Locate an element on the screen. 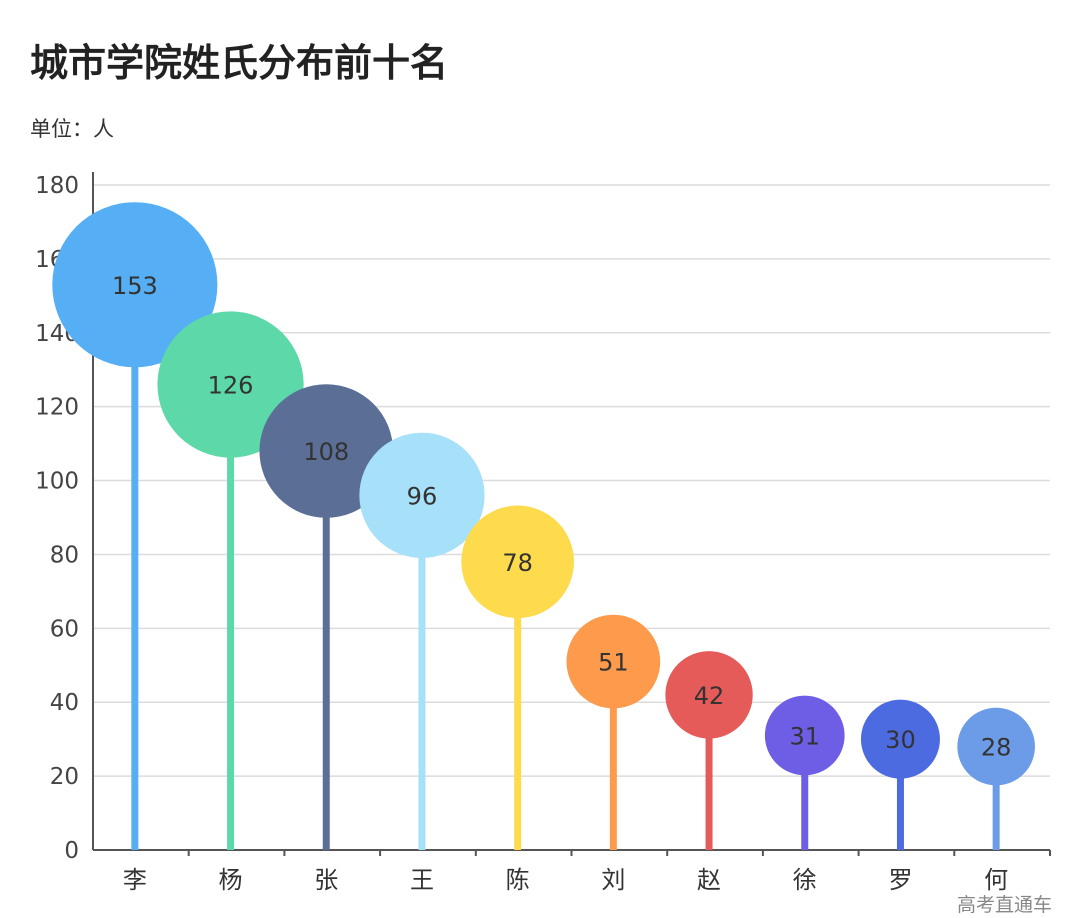  bubble-刘 is located at coordinates (613, 661).